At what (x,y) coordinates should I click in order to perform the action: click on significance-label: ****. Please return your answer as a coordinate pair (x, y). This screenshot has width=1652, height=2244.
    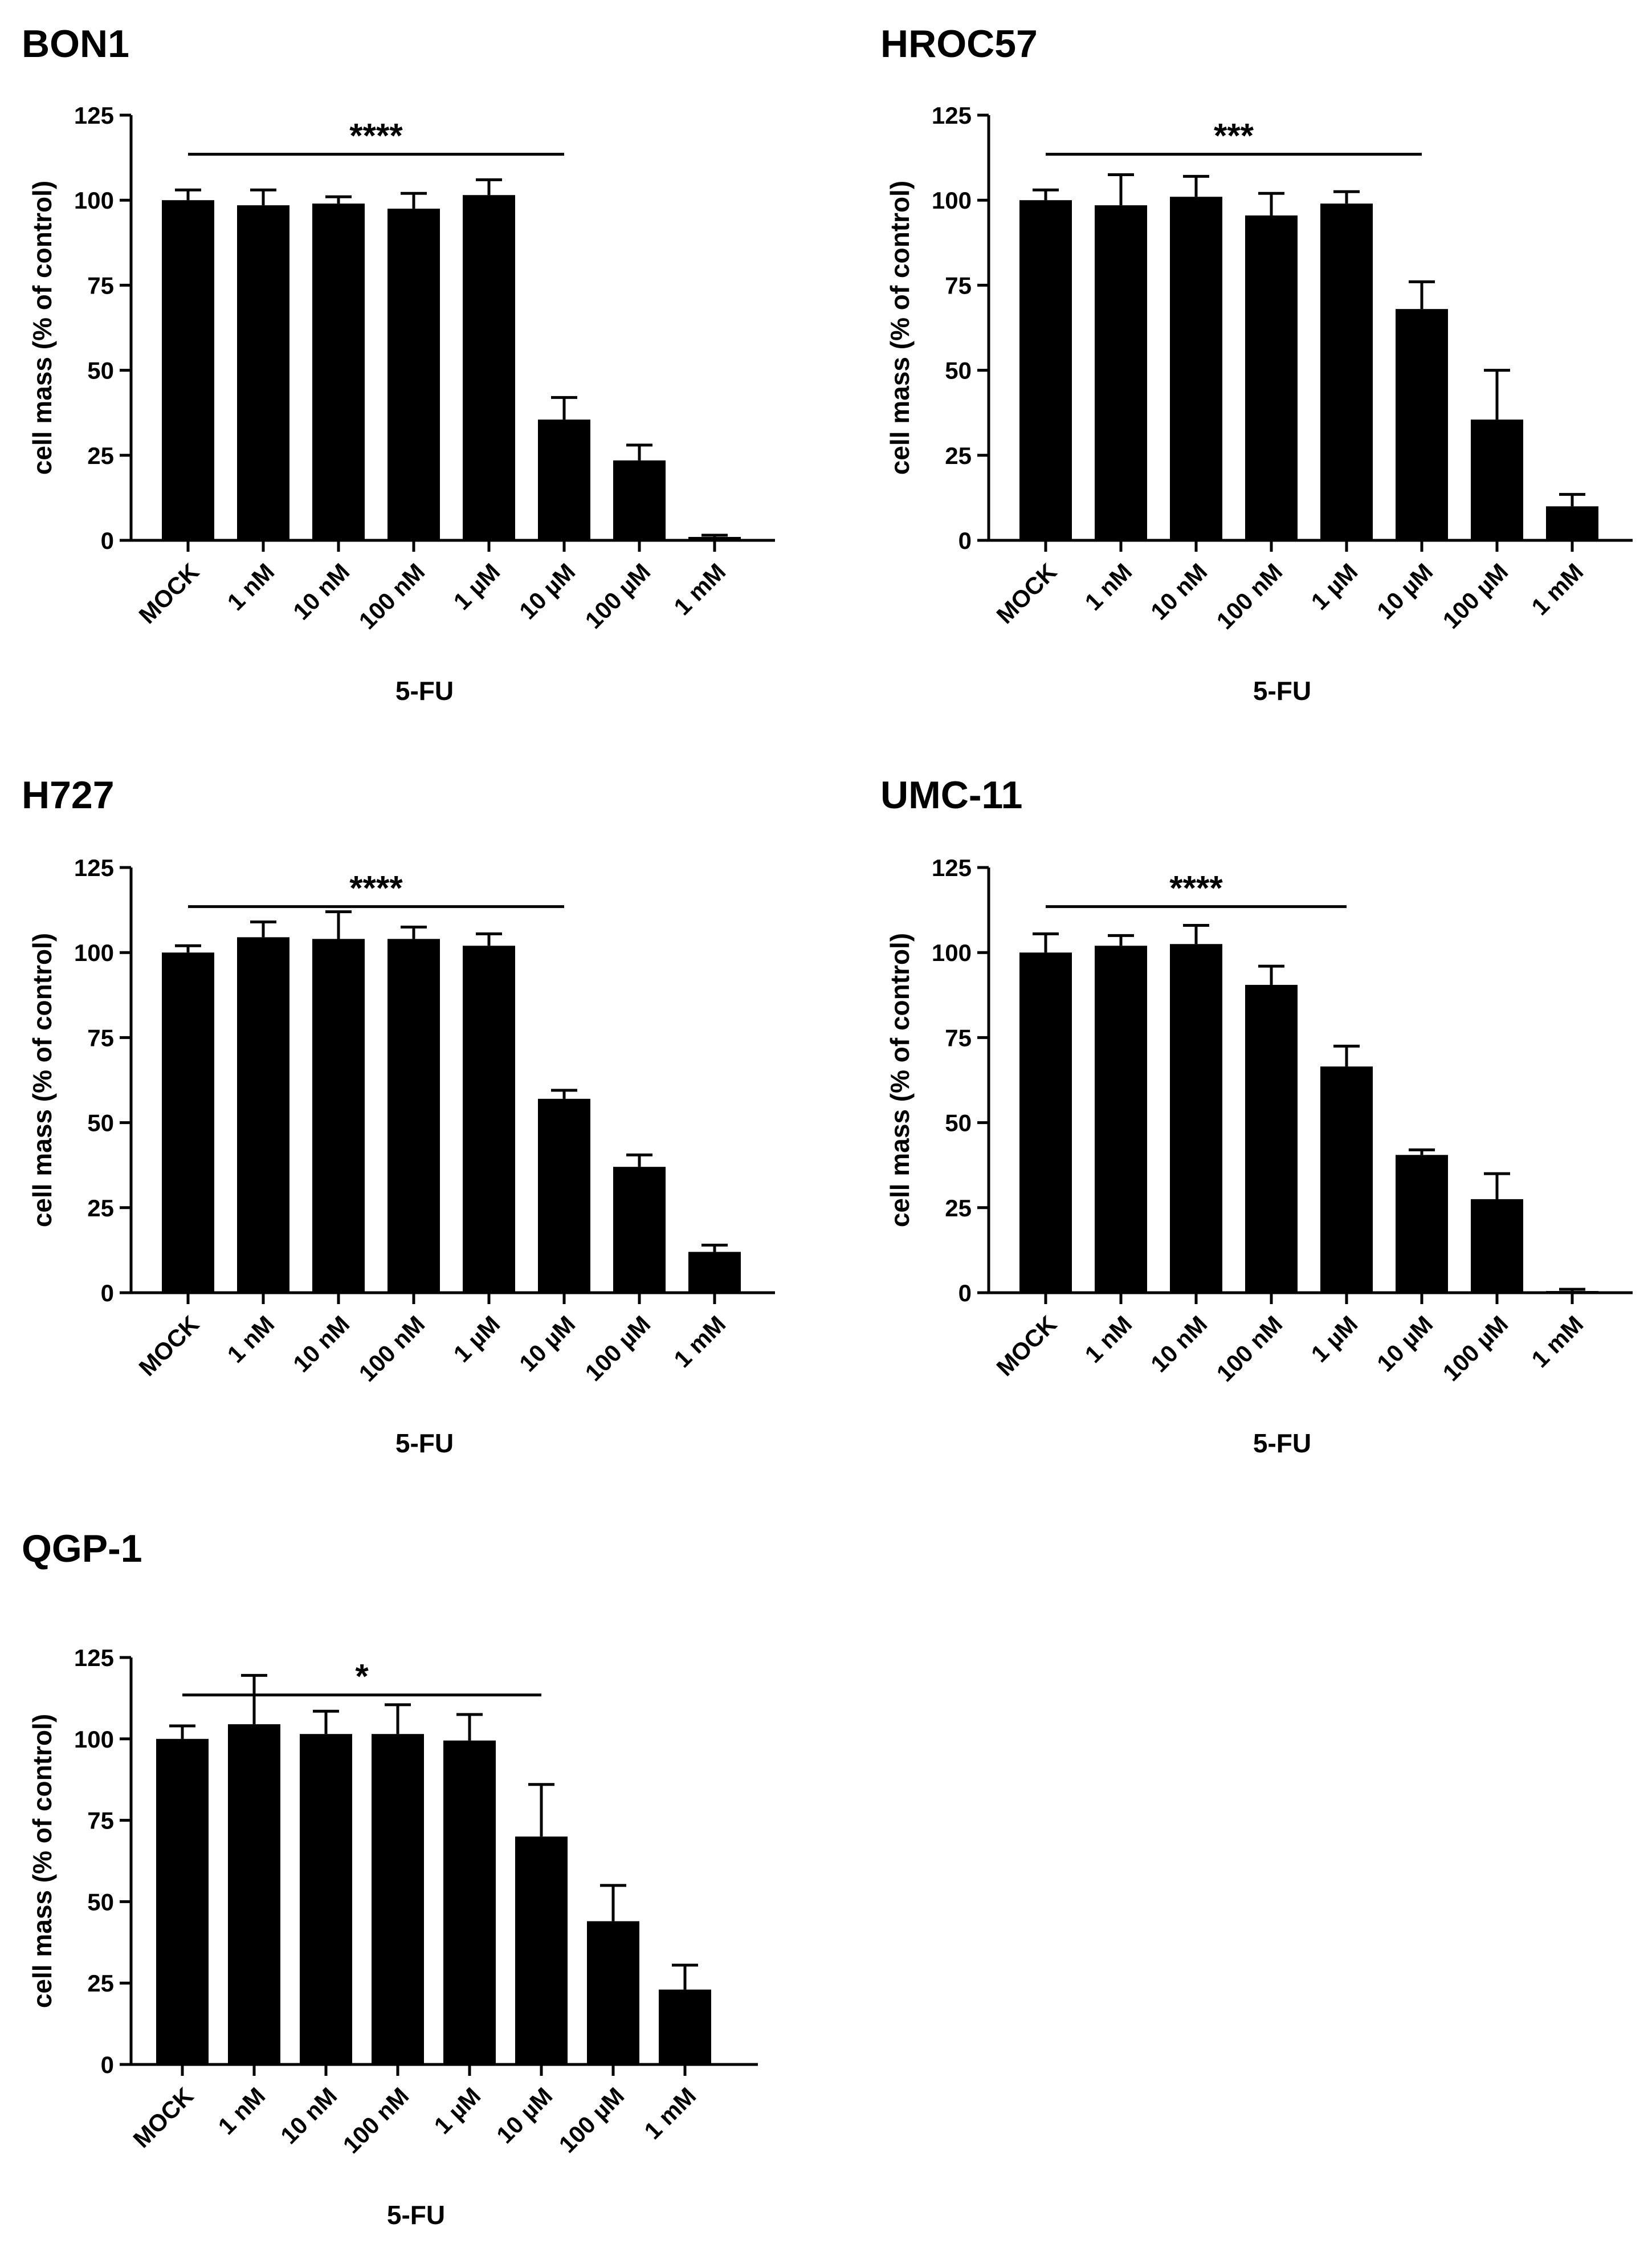
    Looking at the image, I should click on (376, 136).